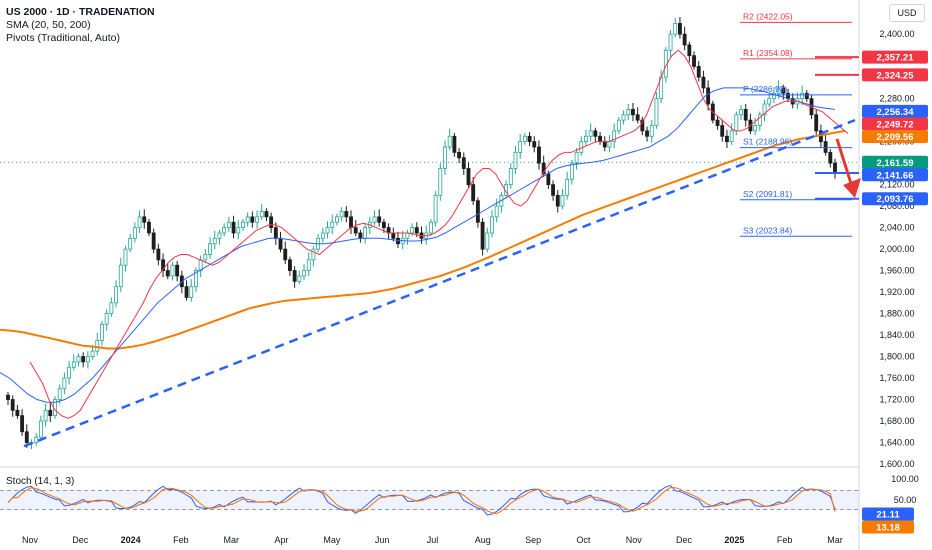  Describe the element at coordinates (765, 89) in the screenshot. I see `pivot-p-label: P (2286.93)` at that location.